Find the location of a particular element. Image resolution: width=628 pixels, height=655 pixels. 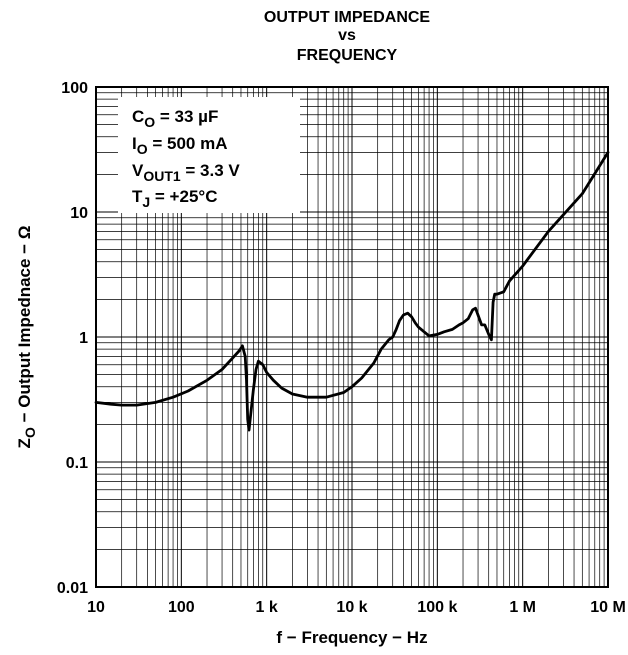

y-tick-label: 0.01 is located at coordinates (72, 588).